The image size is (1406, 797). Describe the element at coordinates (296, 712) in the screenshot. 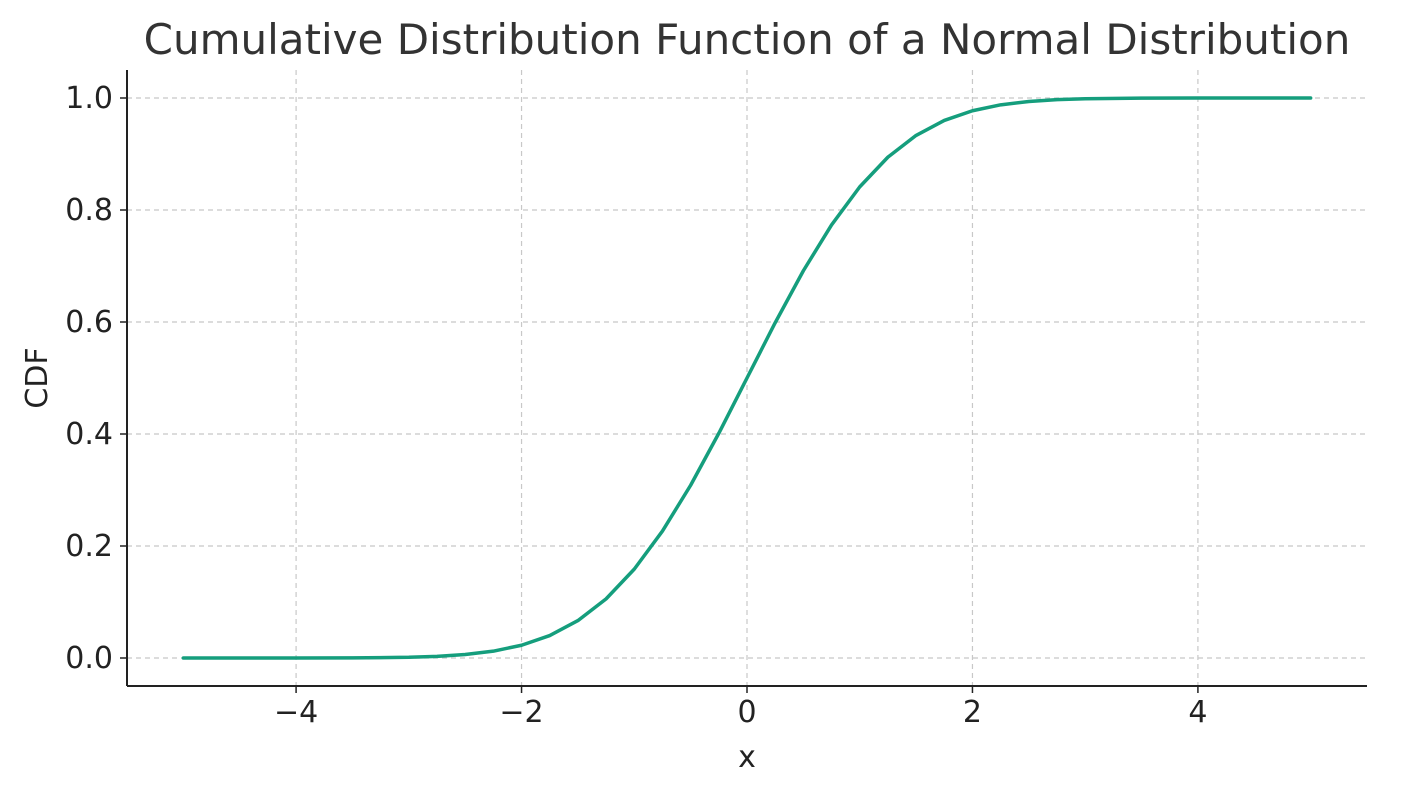

I see `x-tick-label-0: −4` at that location.